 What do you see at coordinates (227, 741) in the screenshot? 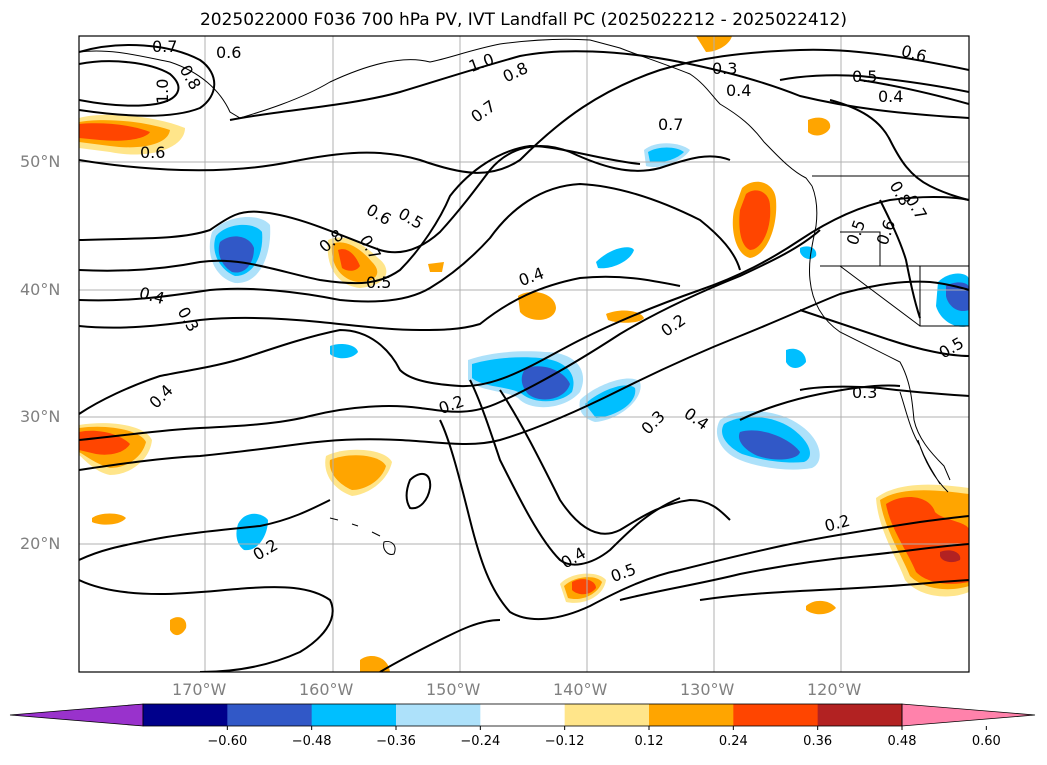
I see `colorbar-tick-label: −0.60` at bounding box center [227, 741].